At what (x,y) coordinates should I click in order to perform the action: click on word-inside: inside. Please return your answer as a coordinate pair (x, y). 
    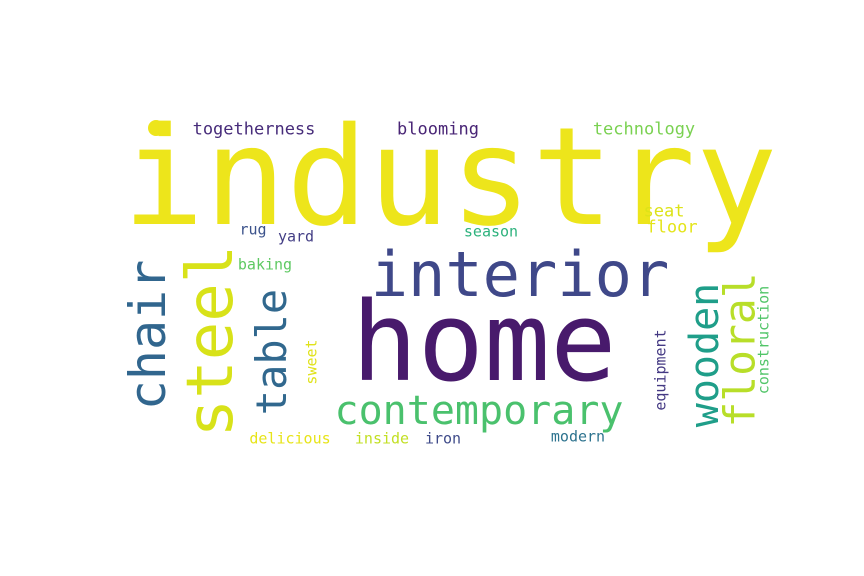
    Looking at the image, I should click on (382, 438).